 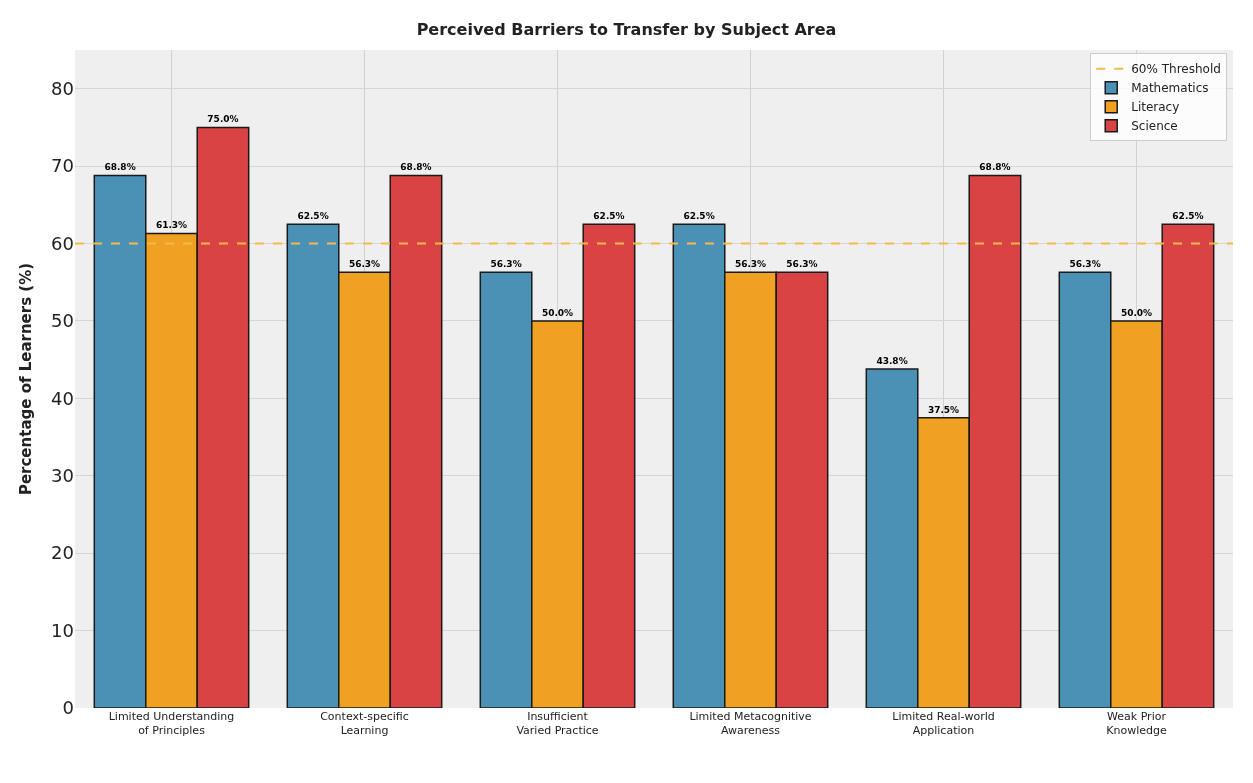 I want to click on legend-label: Literacy, so click(x=1155, y=107).